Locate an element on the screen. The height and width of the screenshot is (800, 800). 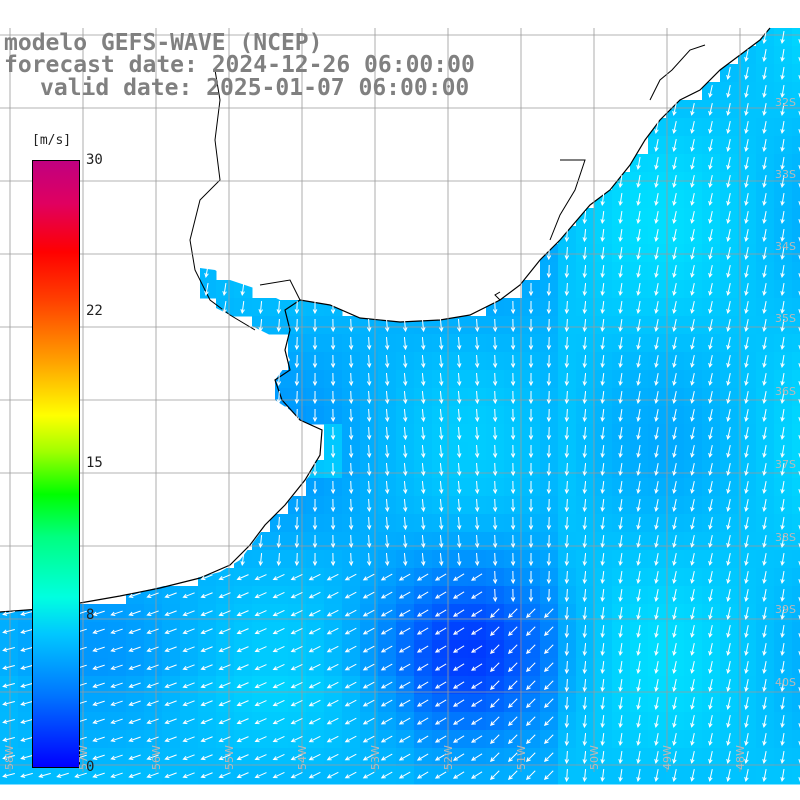
lon-label: 54W is located at coordinates (302, 757).